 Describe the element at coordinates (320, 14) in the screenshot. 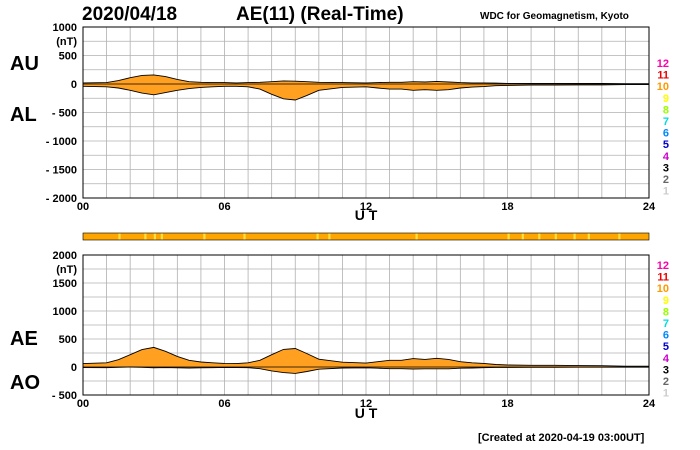

I see `chart-title: AE(11) (Real-Time)` at that location.